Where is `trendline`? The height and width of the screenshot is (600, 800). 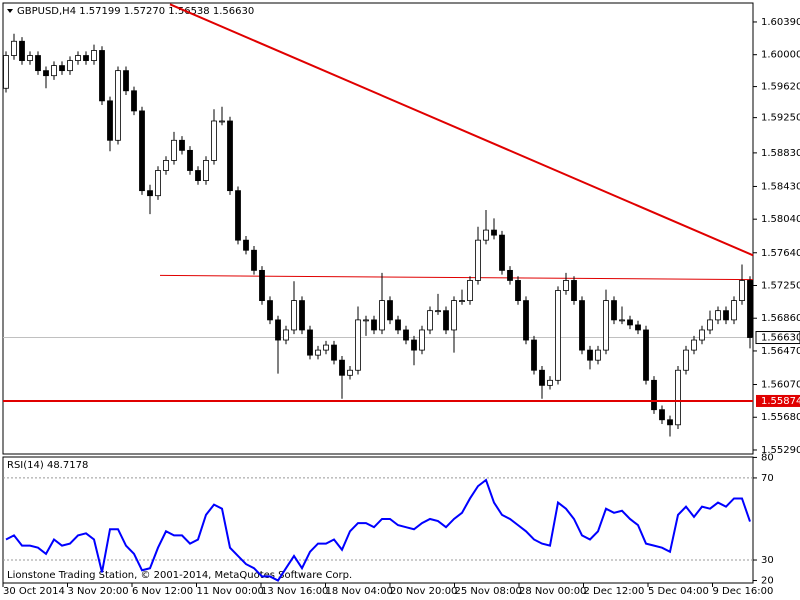 trendline is located at coordinates (456, 277).